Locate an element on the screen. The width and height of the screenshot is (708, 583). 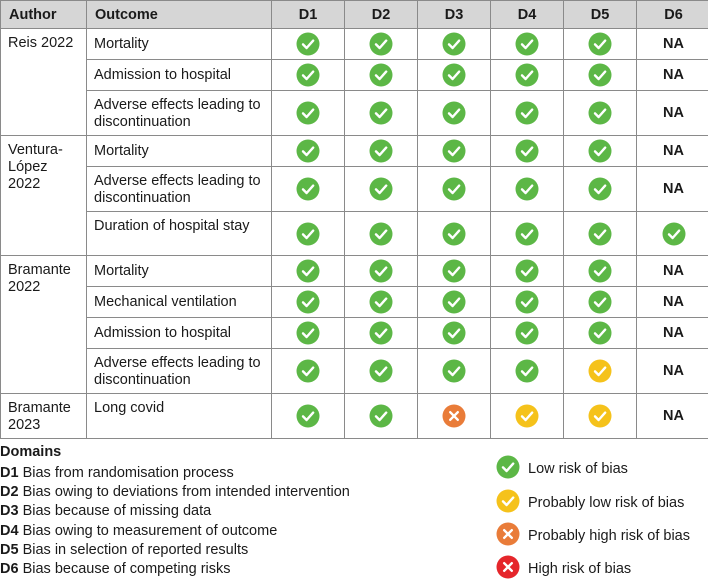
domain-legend-item: D5 Bias in selection of reported results is located at coordinates (175, 550).